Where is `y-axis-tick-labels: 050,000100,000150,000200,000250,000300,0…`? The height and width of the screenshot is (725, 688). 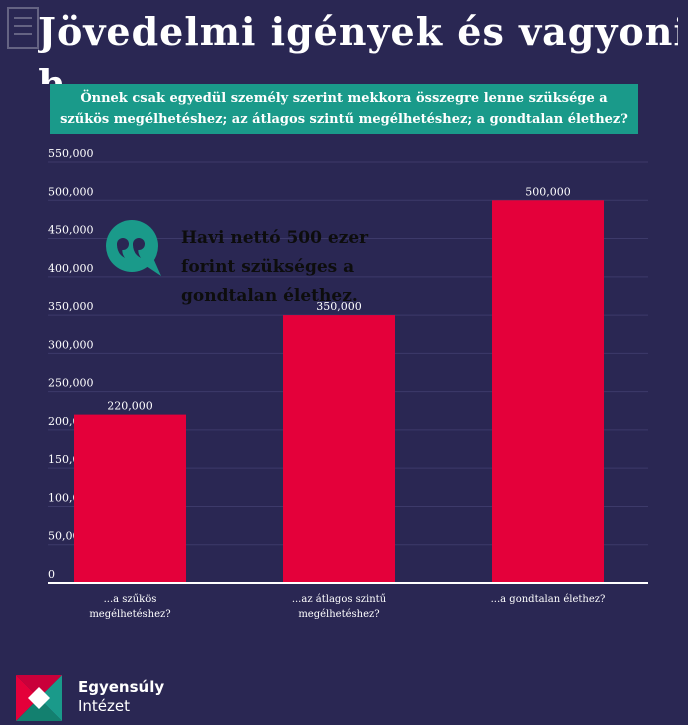
y-axis-tick-labels: 050,000100,000150,000200,000250,000300,0… is located at coordinates (71, 364).